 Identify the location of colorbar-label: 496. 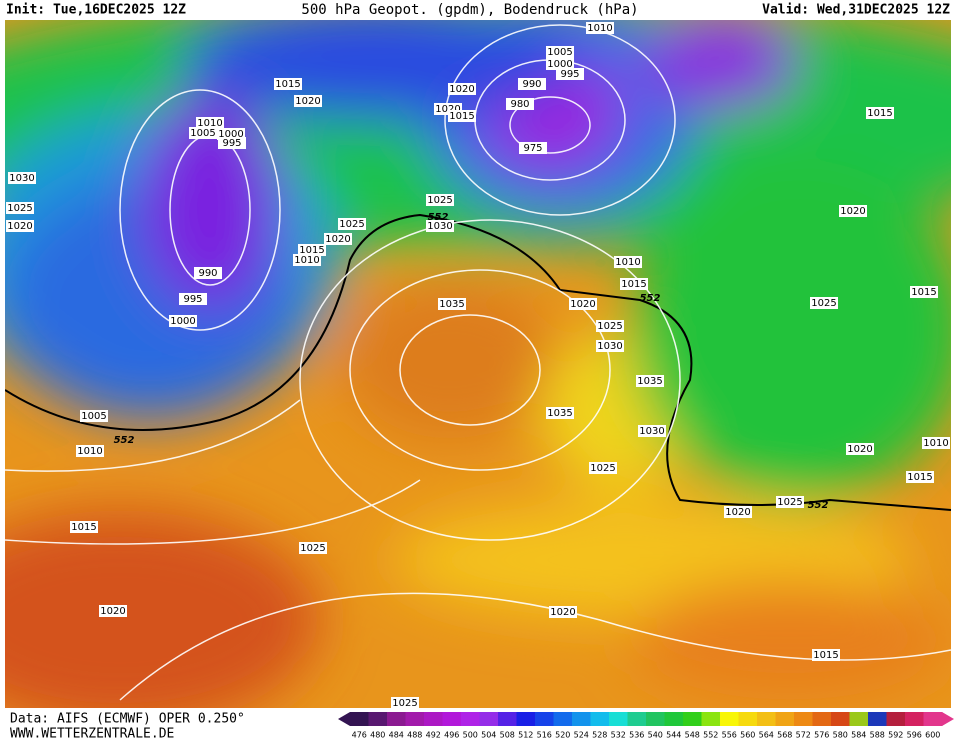
(451, 735).